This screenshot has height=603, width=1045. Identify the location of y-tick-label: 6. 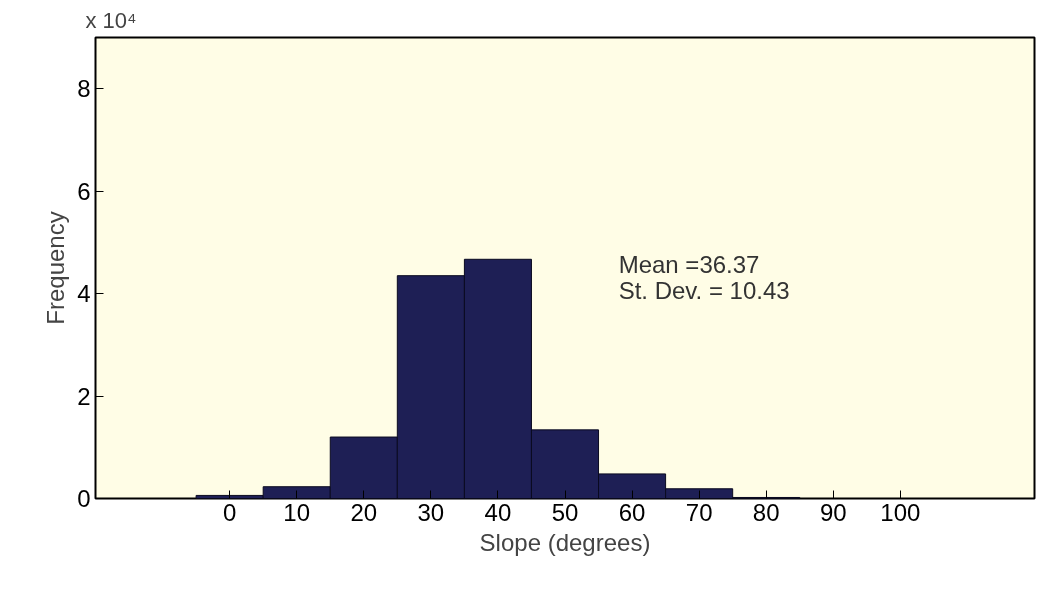
(84, 191).